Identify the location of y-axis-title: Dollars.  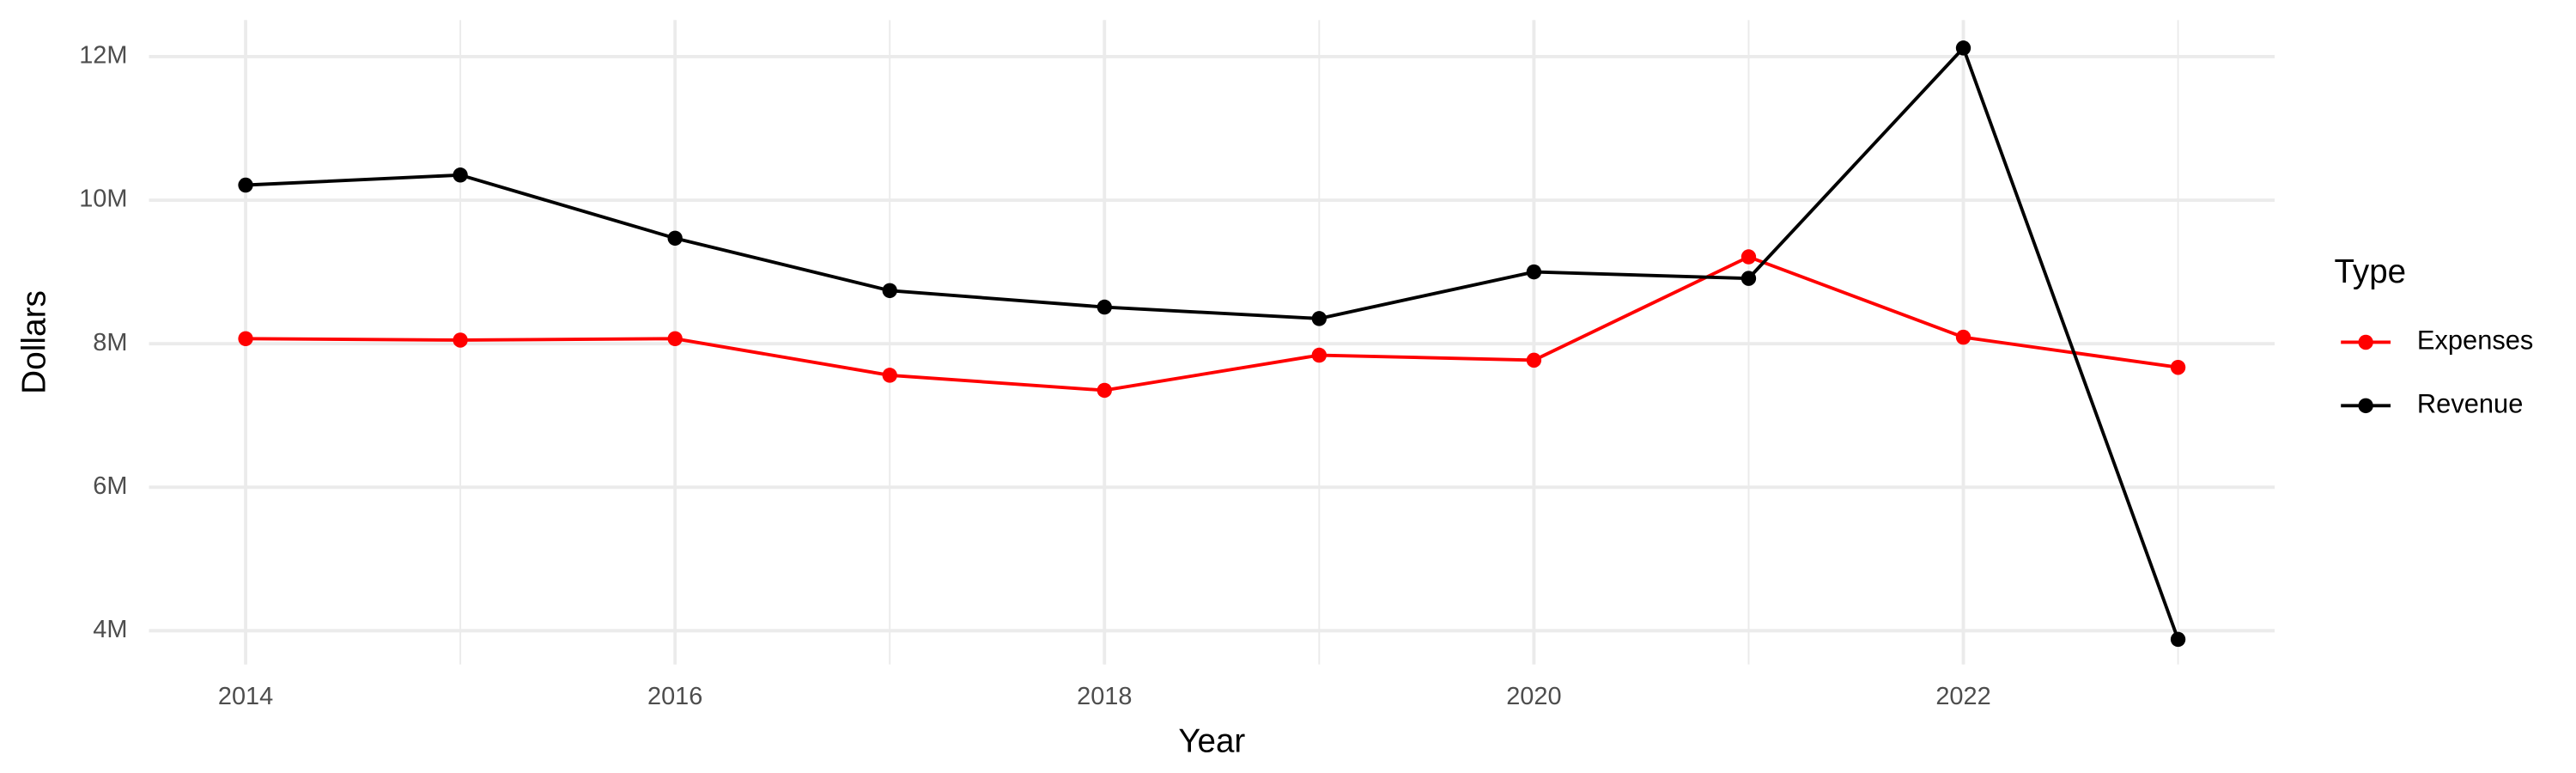
(34, 342).